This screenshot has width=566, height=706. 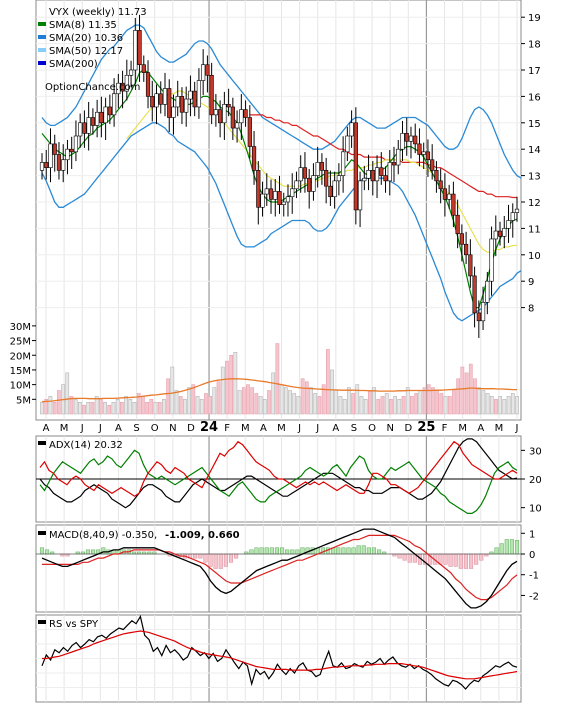 What do you see at coordinates (20, 386) in the screenshot?
I see `volume-tick-label: 10M` at bounding box center [20, 386].